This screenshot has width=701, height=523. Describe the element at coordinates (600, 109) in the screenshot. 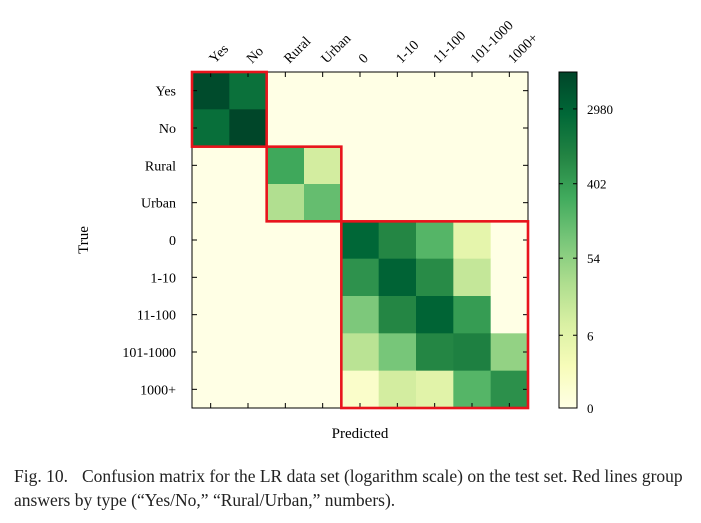

I see `colorbar-tick-label: 2980` at that location.